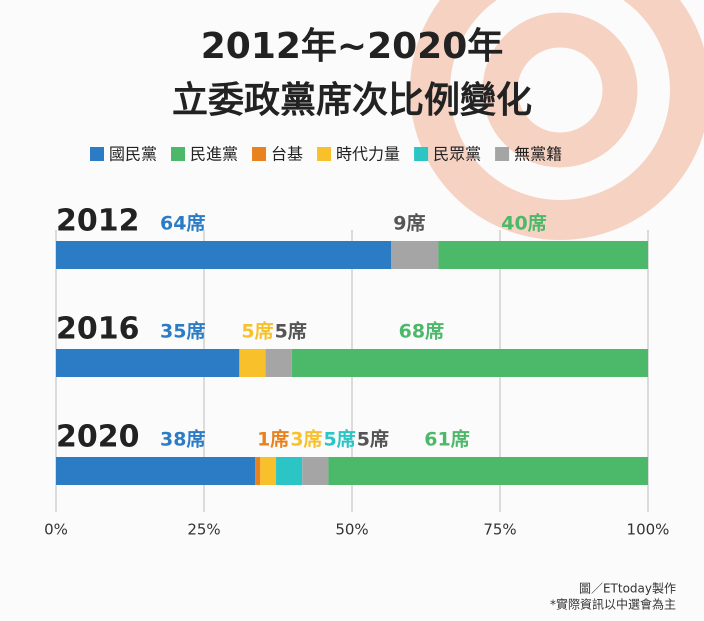  I want to click on year-label: 2012, so click(98, 221).